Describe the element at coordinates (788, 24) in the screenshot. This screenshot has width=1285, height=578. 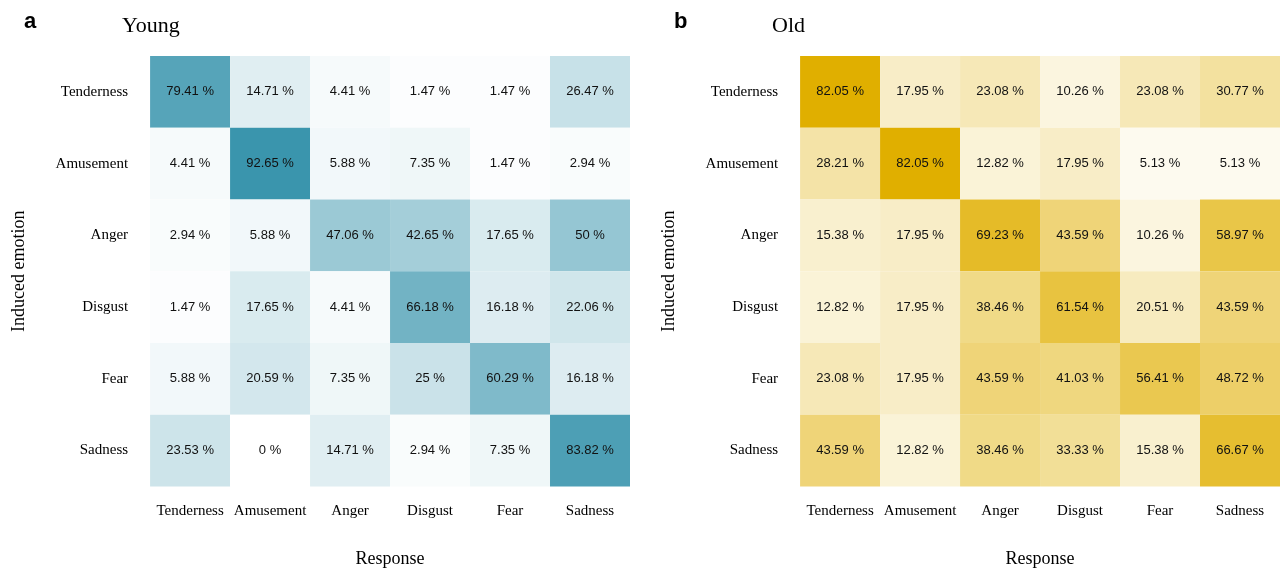
I see `chart-title: Old` at that location.